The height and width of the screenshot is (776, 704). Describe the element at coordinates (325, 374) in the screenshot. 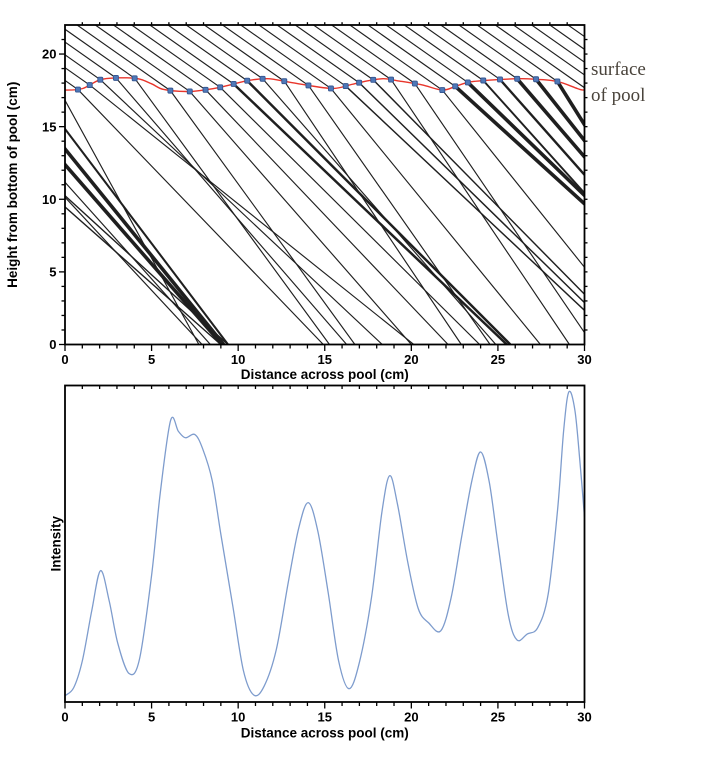

I see `top-xaxis-title: Distance across pool (cm)` at that location.